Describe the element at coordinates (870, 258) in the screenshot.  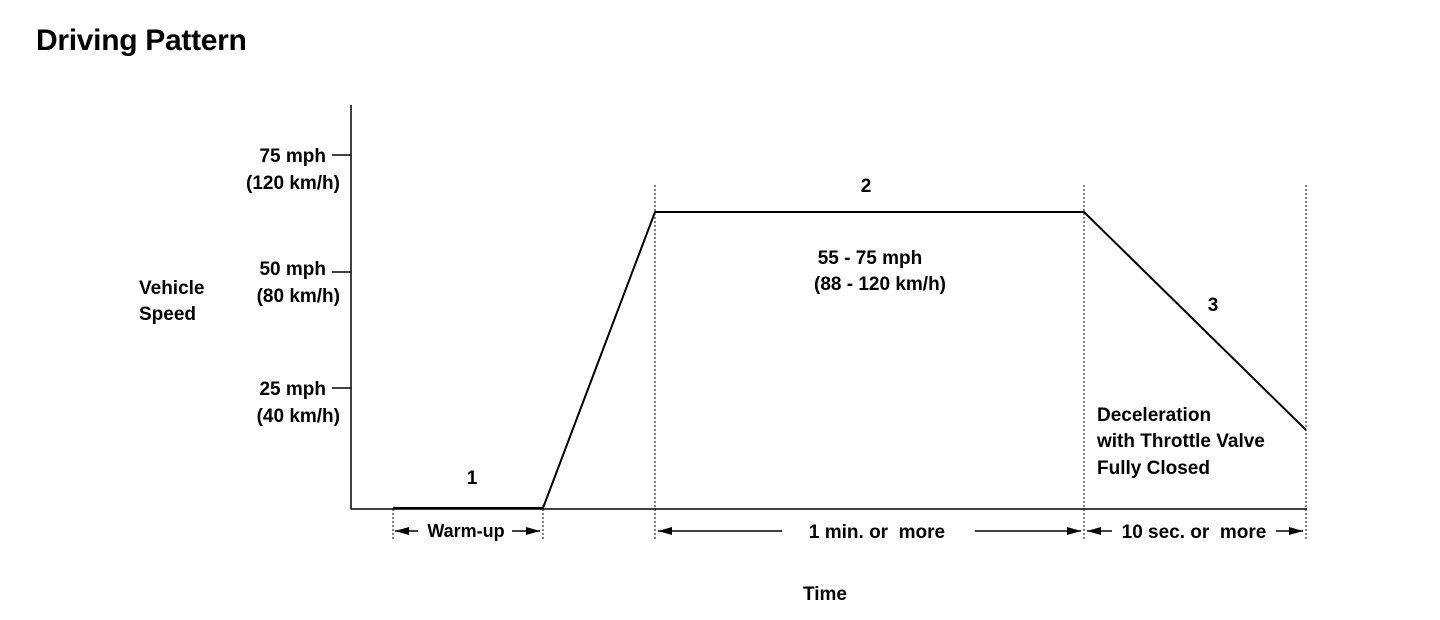
I see `phase-2-speed-mph: 55 - 75 mph` at that location.